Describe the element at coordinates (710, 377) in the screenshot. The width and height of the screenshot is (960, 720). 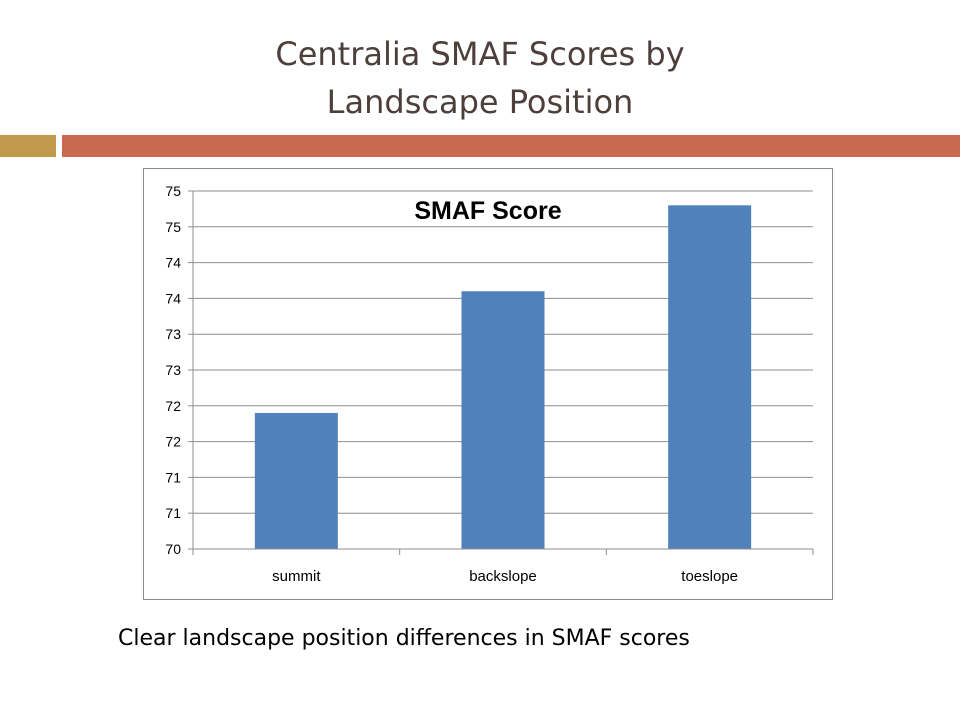
I see `bar-toeslope` at that location.